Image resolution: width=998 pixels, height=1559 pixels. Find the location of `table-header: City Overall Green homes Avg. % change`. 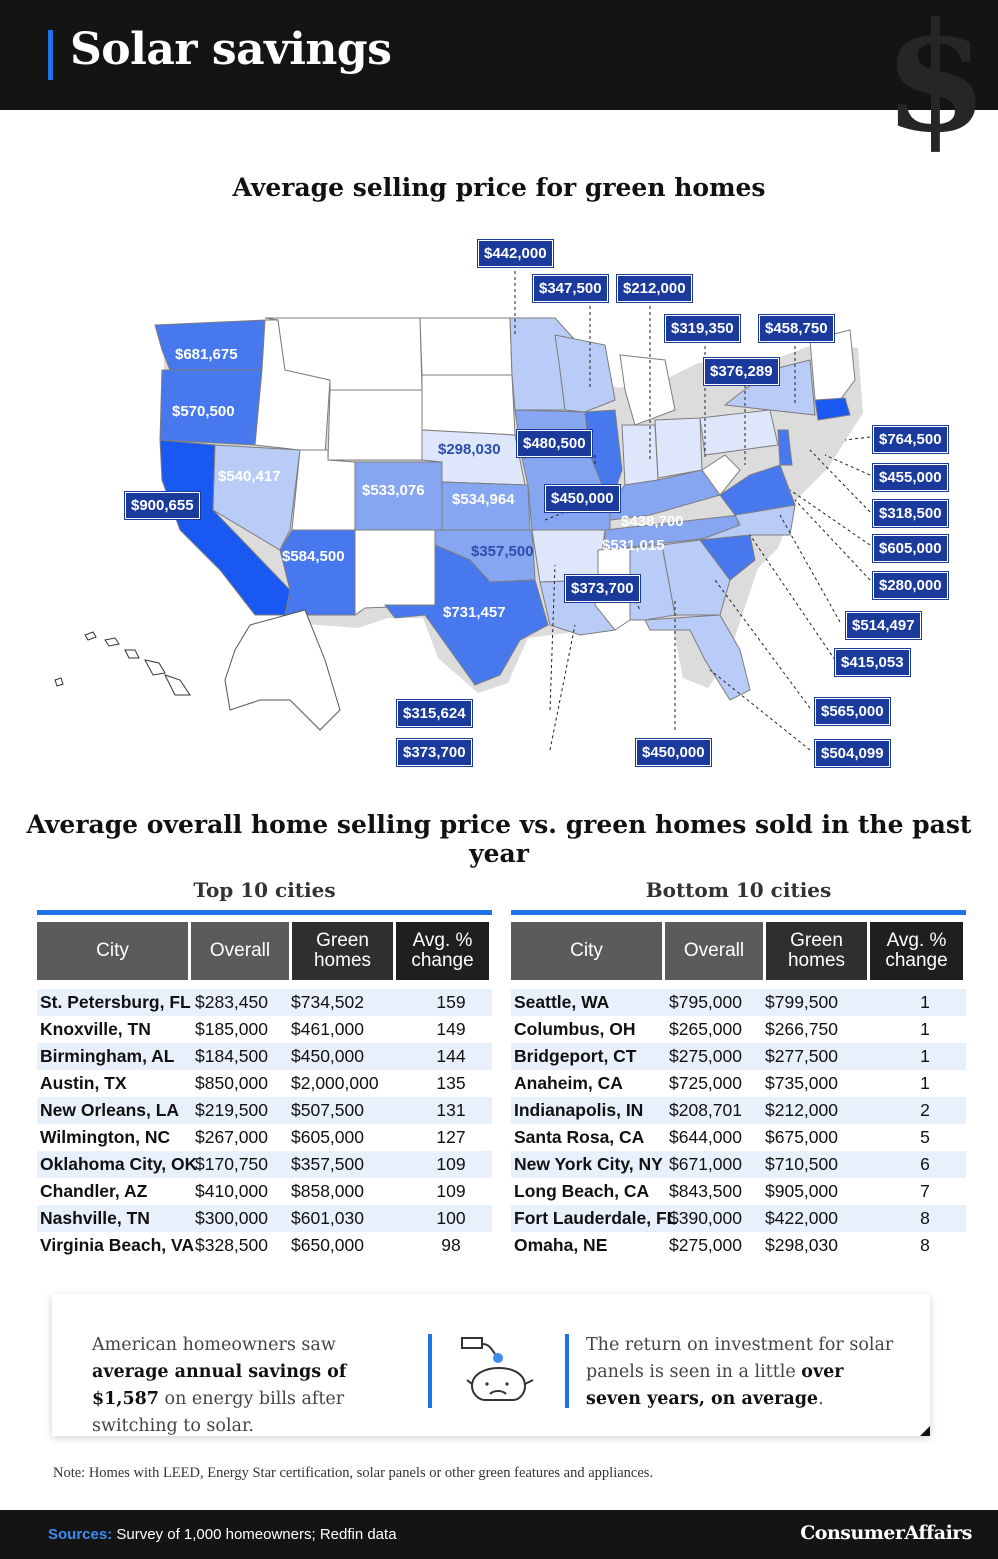

table-header: City Overall Green homes Avg. % change is located at coordinates (738, 951).